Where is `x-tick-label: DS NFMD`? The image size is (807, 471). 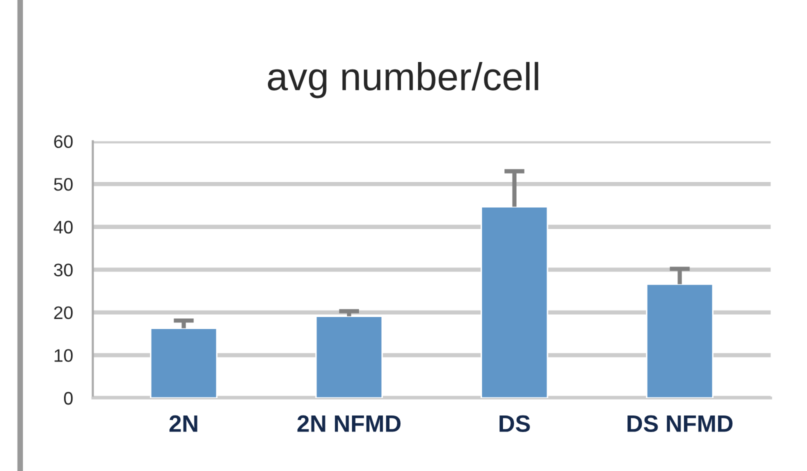
x-tick-label: DS NFMD is located at coordinates (680, 423).